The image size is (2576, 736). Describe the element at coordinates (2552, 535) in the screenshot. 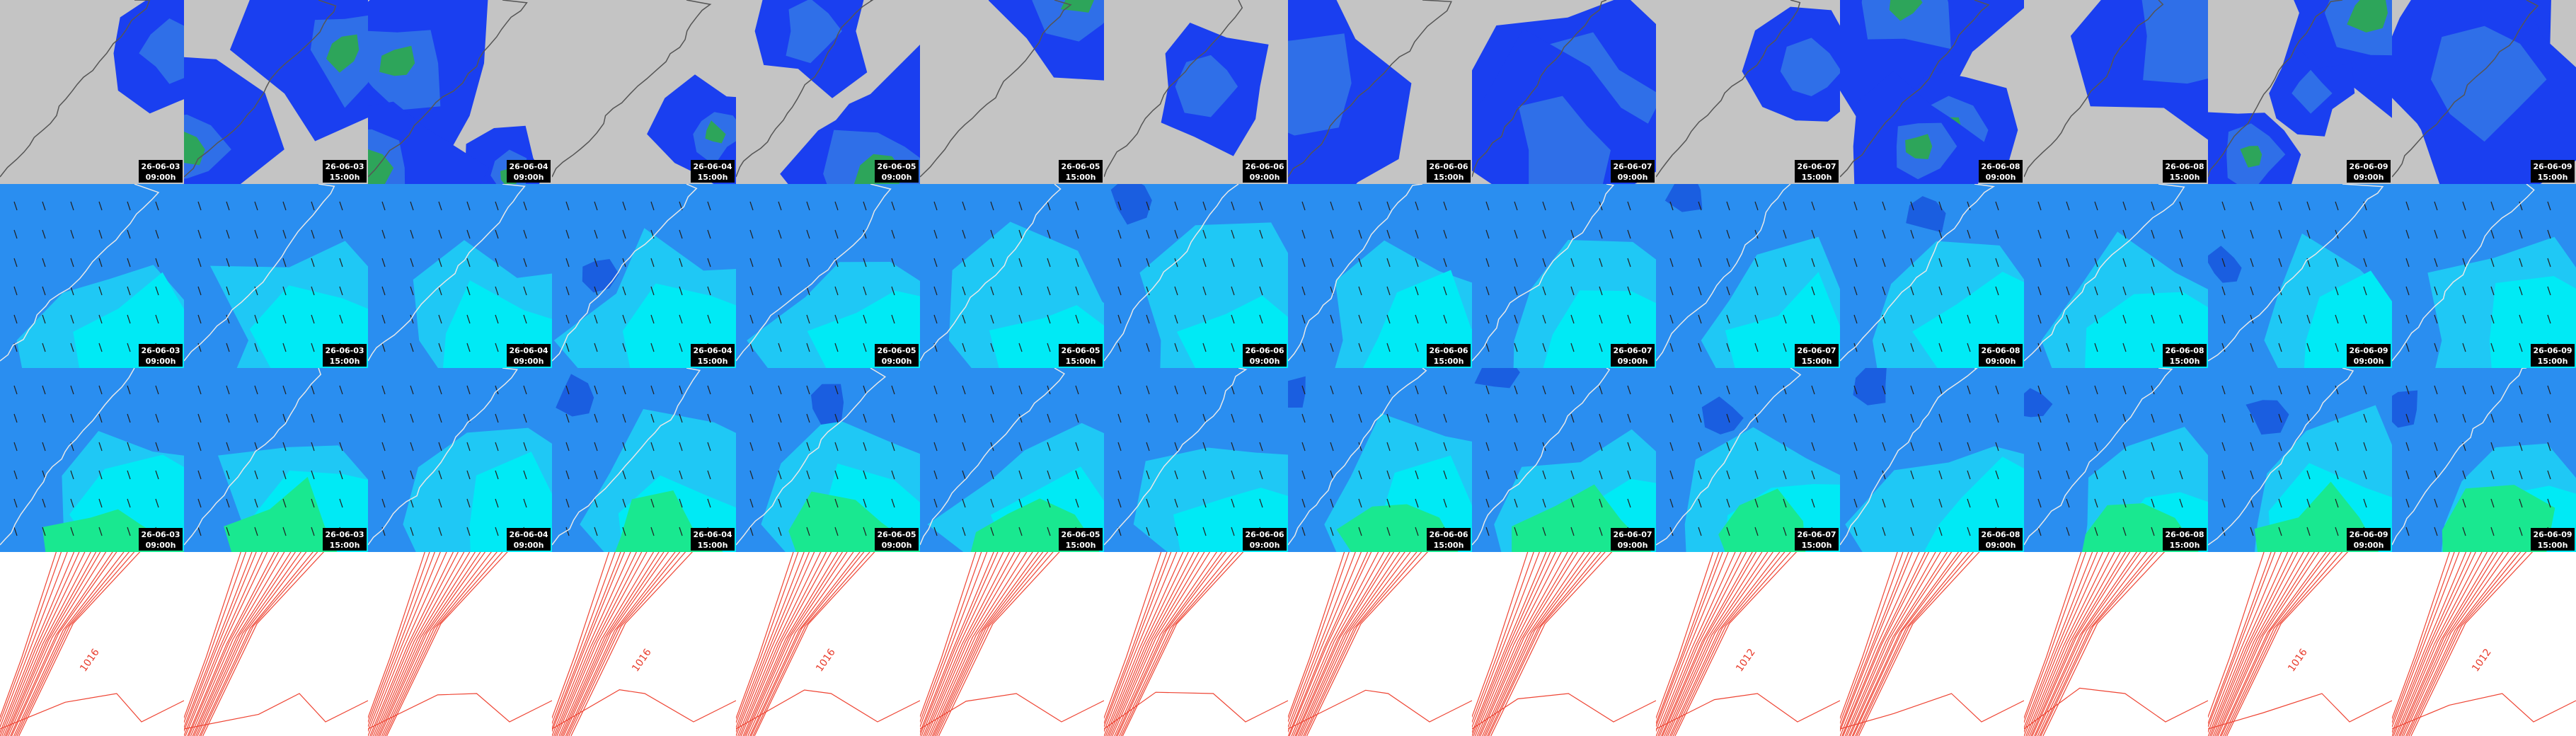

I see `date-label: 26-06-09` at that location.